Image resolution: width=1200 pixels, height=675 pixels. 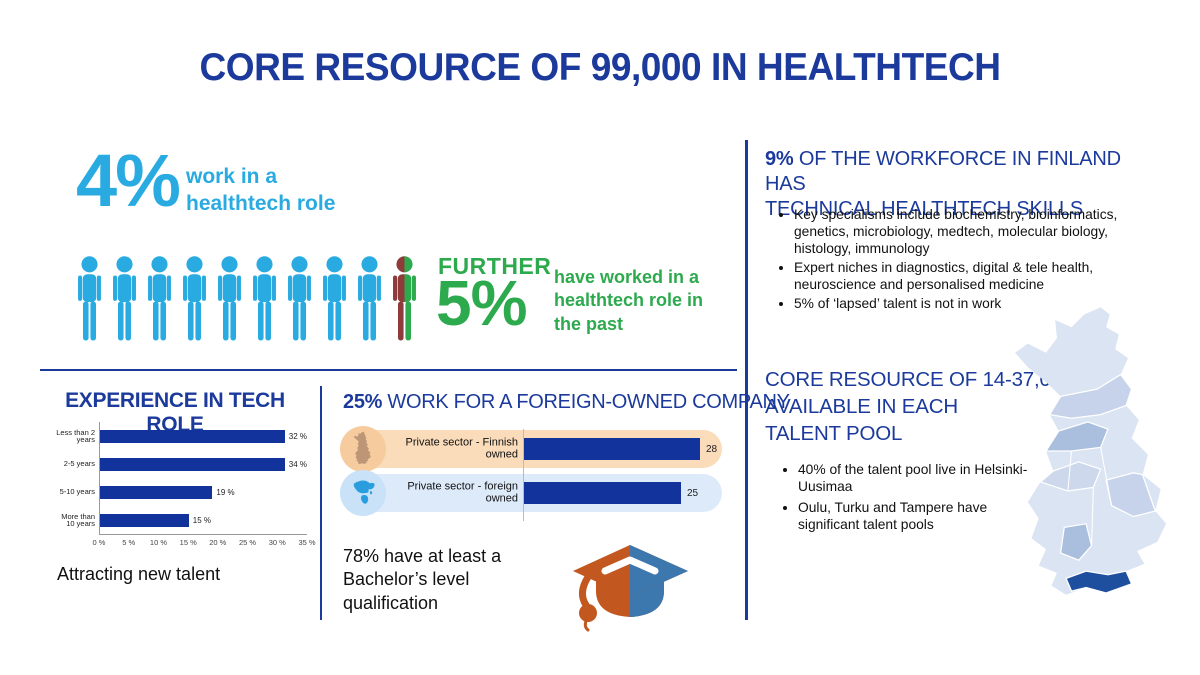 I want to click on chart-row: 5-10 years 19 %, so click(x=181, y=492).